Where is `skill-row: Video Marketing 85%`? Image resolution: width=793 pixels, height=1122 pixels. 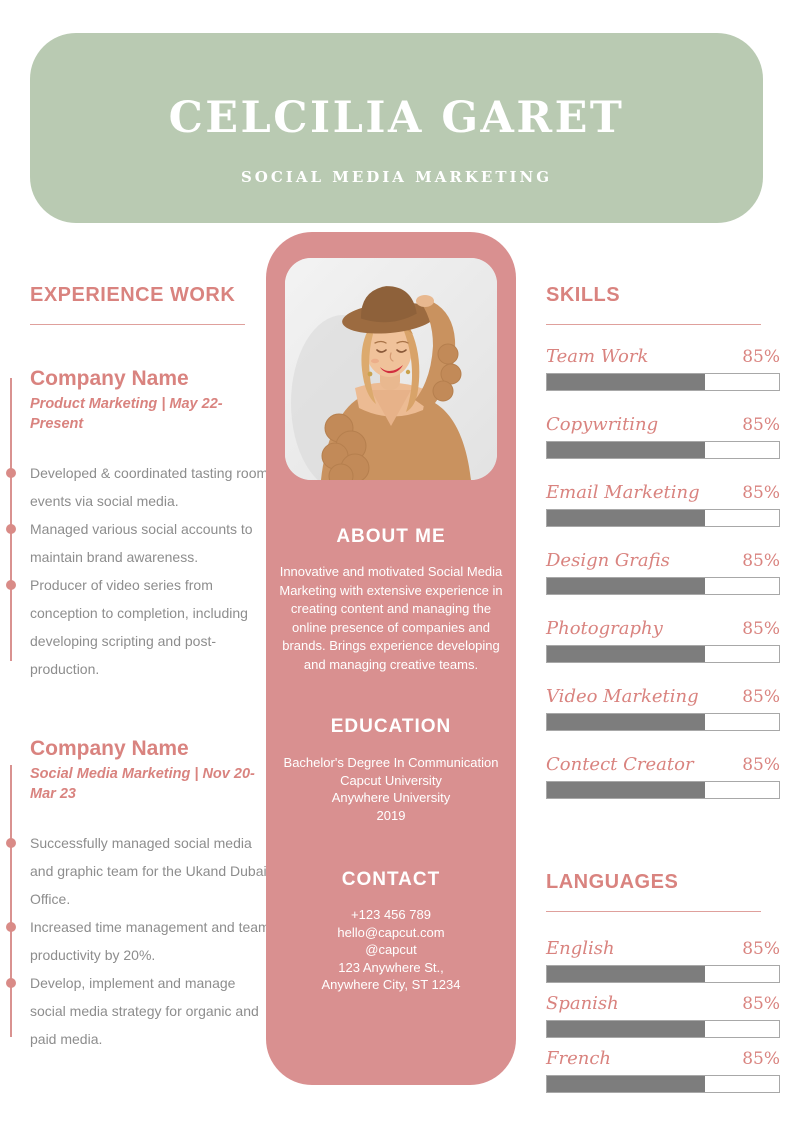 skill-row: Video Marketing 85% is located at coordinates (663, 708).